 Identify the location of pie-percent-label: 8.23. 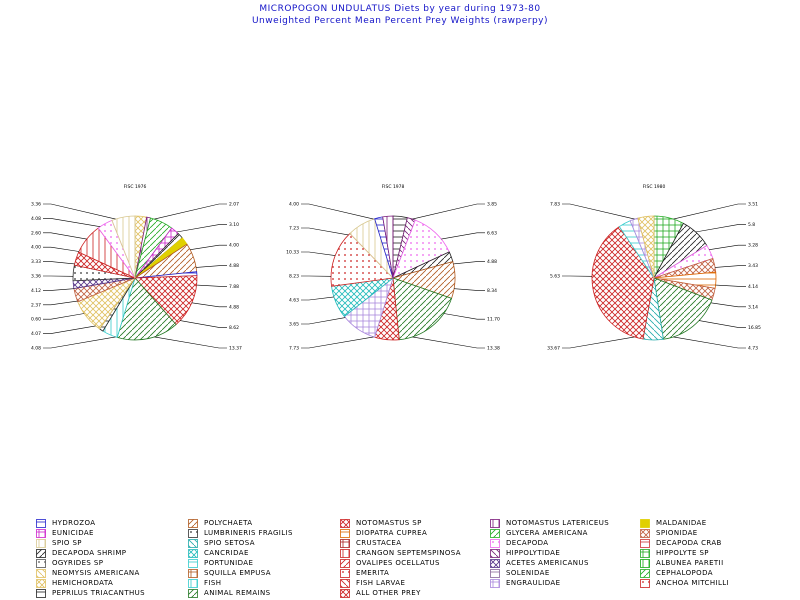
(294, 277).